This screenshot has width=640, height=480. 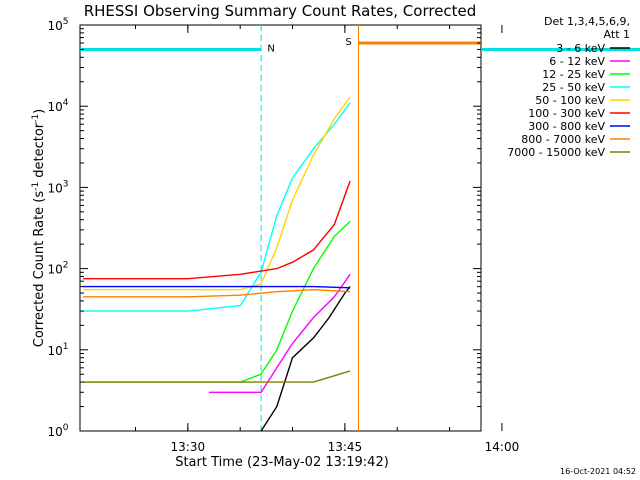 I want to click on x-tick-label: 14:00, so click(x=502, y=447).